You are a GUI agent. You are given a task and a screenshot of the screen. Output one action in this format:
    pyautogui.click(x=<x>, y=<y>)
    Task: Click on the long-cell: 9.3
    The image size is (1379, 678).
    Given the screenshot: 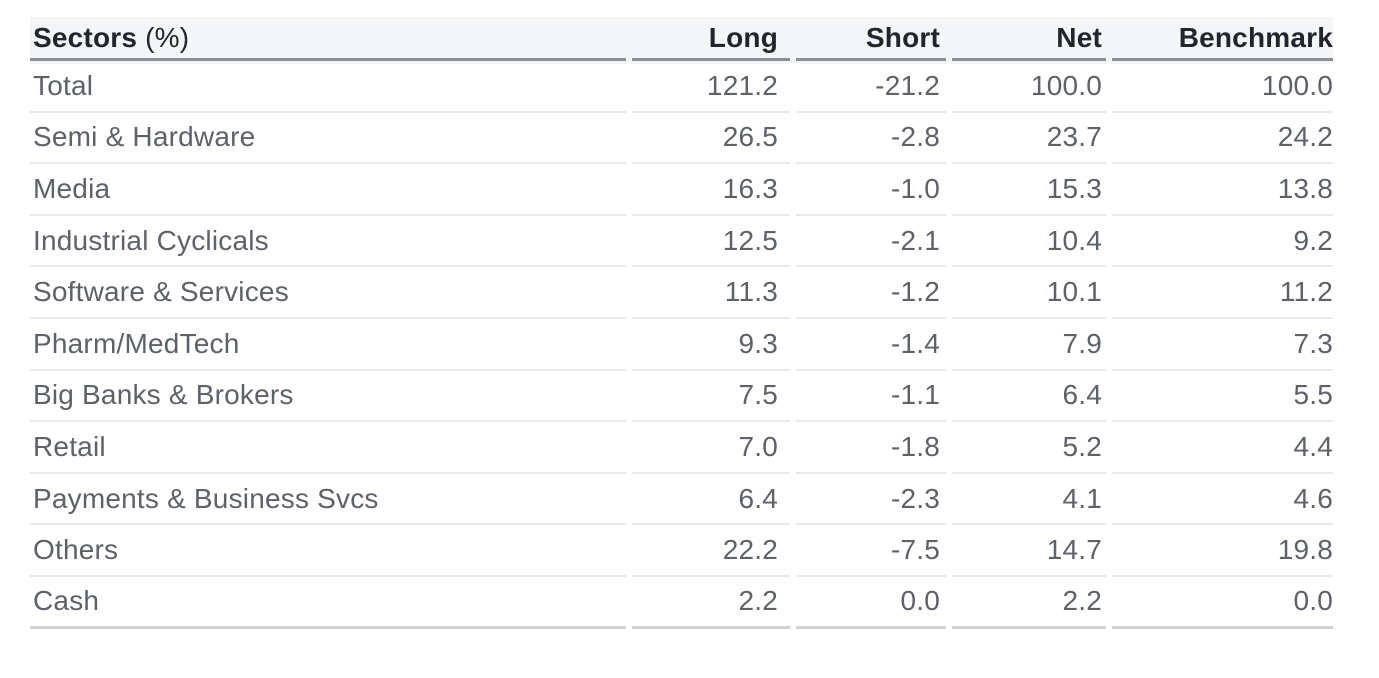 What is the action you would take?
    pyautogui.click(x=711, y=345)
    